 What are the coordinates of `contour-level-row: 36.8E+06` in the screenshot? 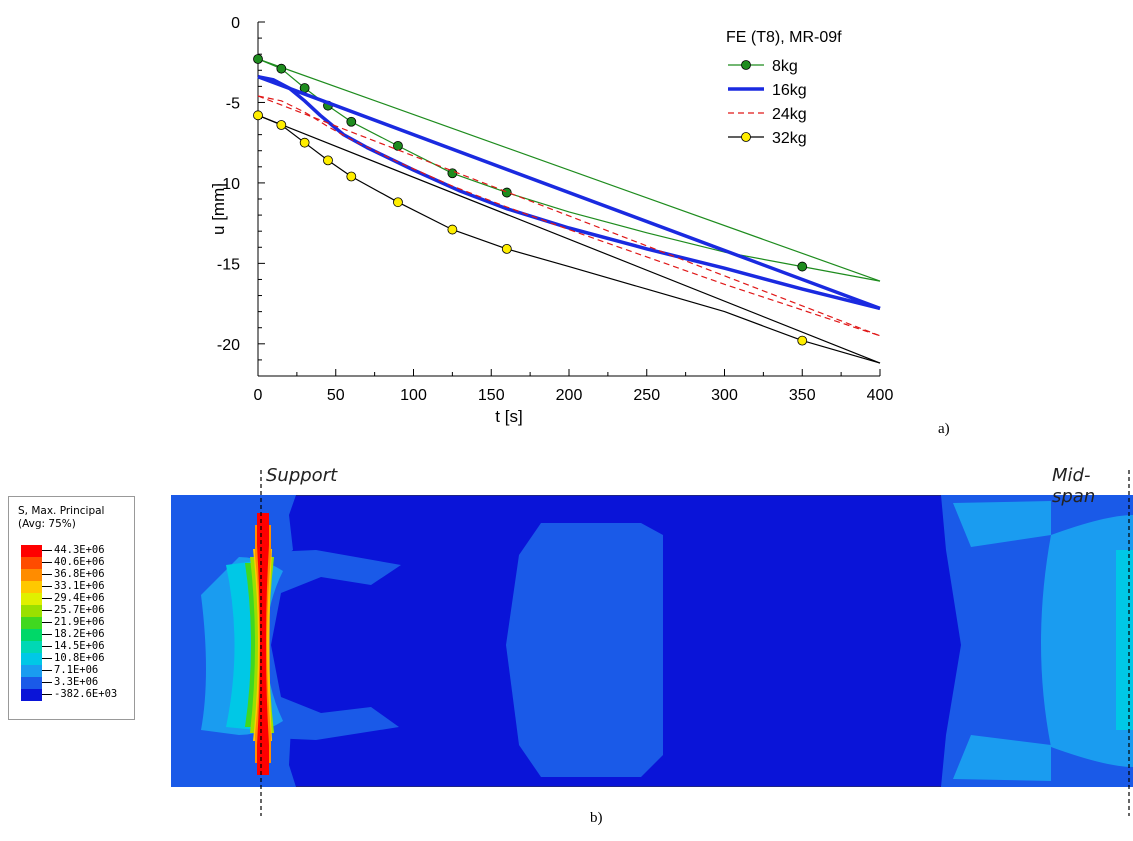 It's located at (74, 574).